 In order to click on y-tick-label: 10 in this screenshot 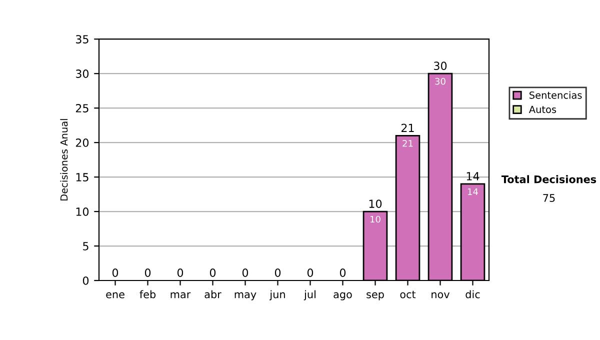, I will do `click(82, 212)`.